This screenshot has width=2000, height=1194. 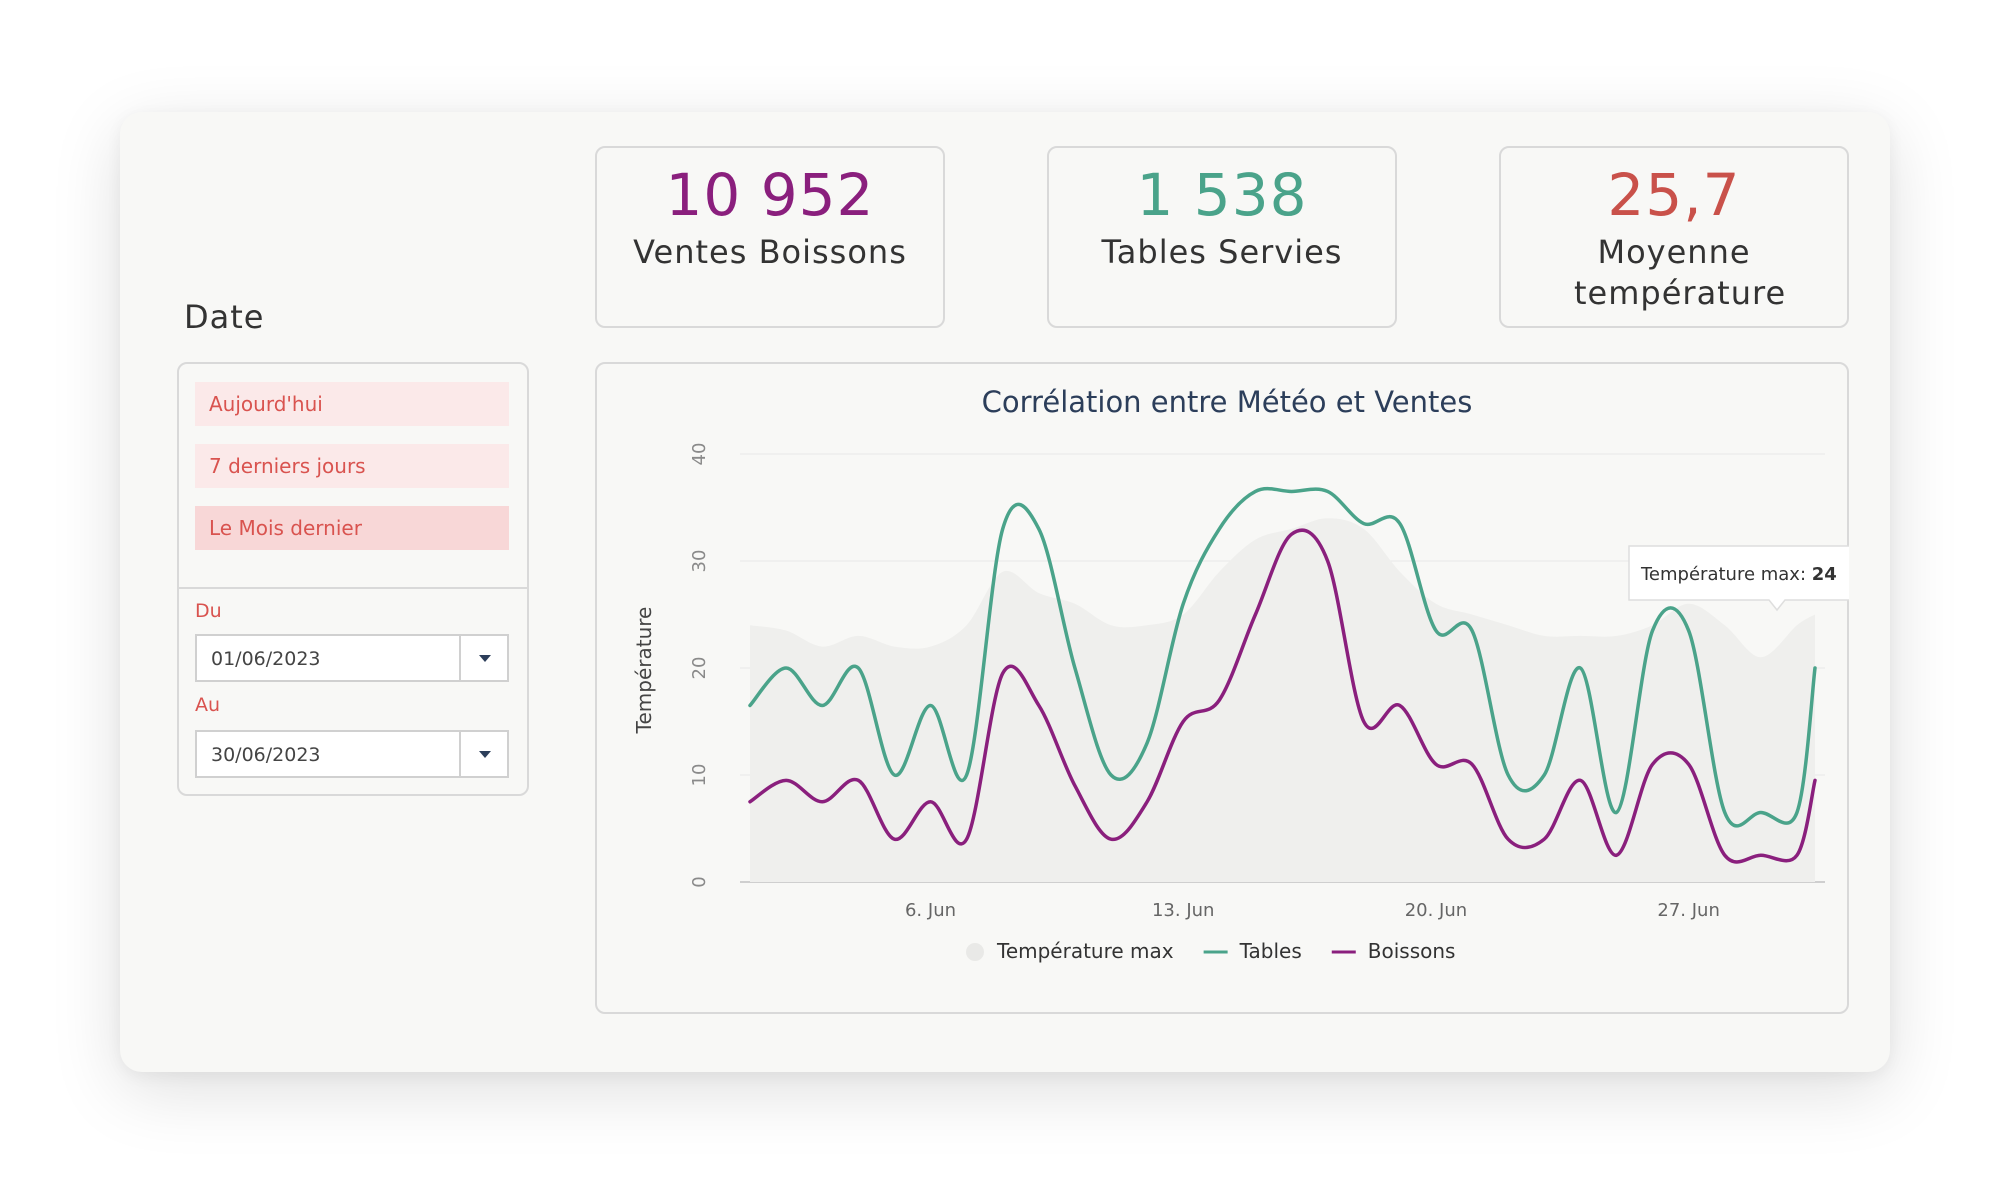 What do you see at coordinates (1210, 951) in the screenshot?
I see `legend: Température max Tables Boissons` at bounding box center [1210, 951].